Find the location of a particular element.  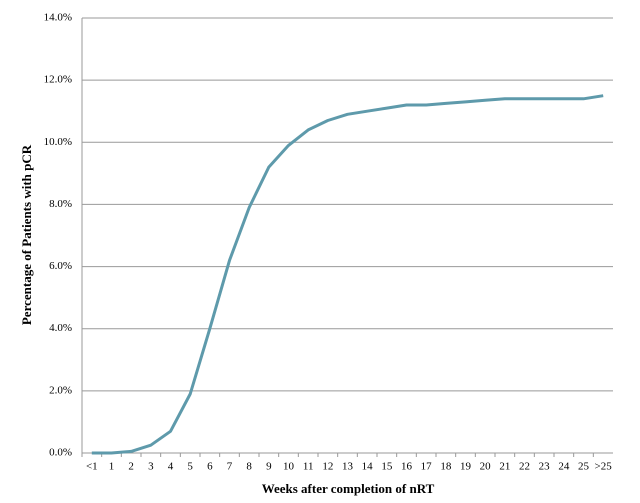

x-tick-label: 24 is located at coordinates (564, 467).